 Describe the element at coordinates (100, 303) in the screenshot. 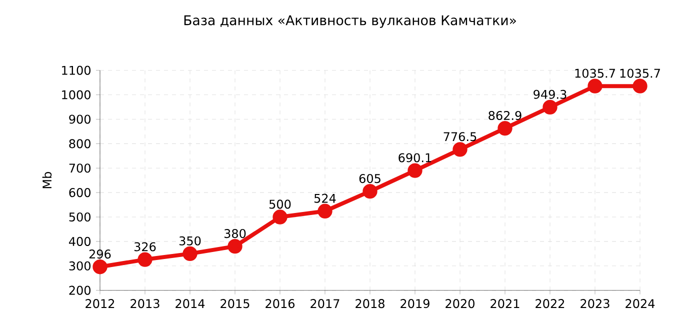

I see `x-tick-label: 2012` at that location.